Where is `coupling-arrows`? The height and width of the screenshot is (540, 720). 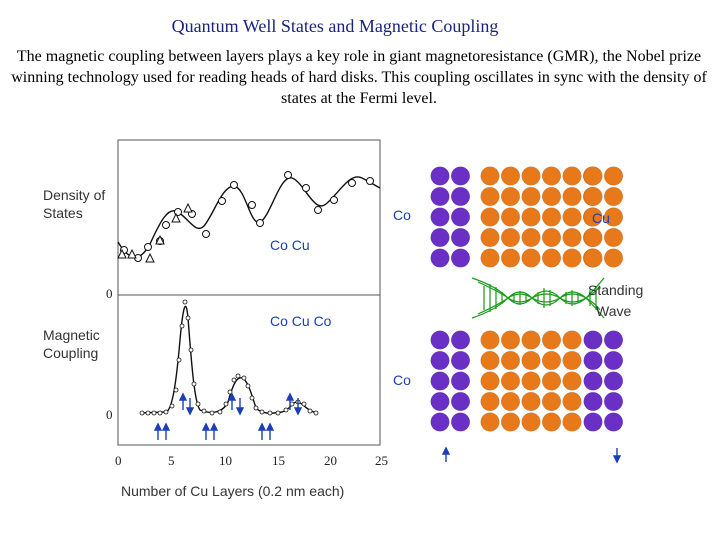 coupling-arrows is located at coordinates (228, 416).